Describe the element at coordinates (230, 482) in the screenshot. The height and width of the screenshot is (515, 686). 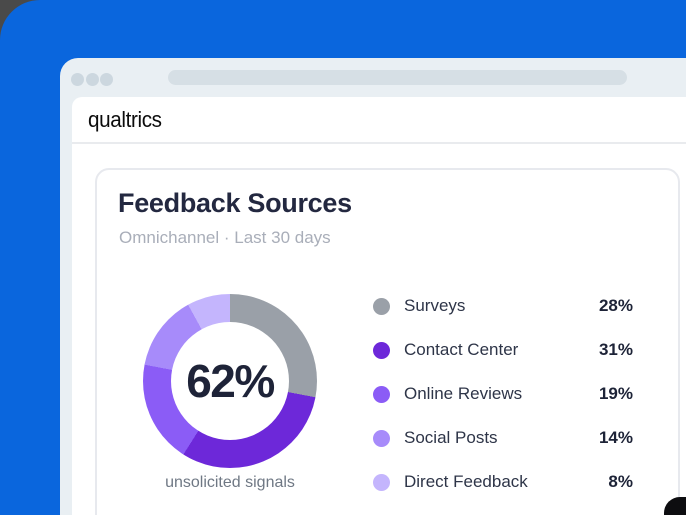
I see `chart-caption: unsolicited signals` at that location.